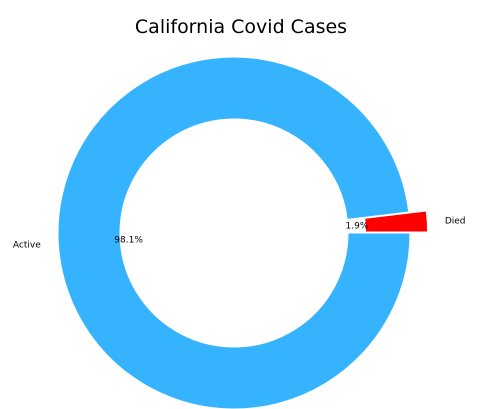  Describe the element at coordinates (396, 221) in the screenshot. I see `slice-died` at that location.